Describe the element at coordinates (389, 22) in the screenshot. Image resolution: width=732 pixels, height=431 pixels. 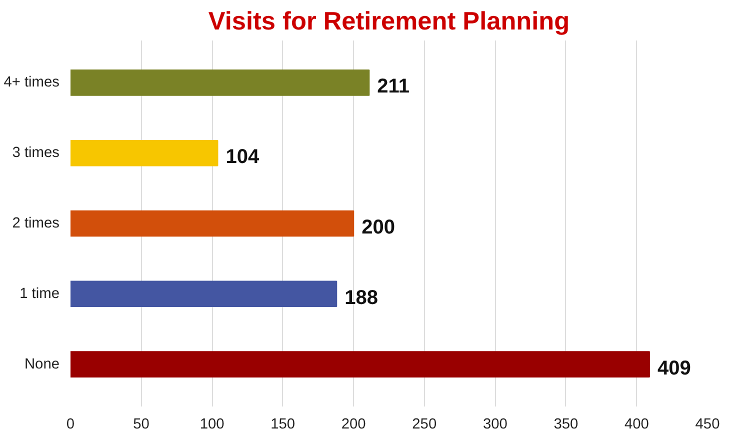
I see `chart-title: Visits for Retirement Planning` at that location.